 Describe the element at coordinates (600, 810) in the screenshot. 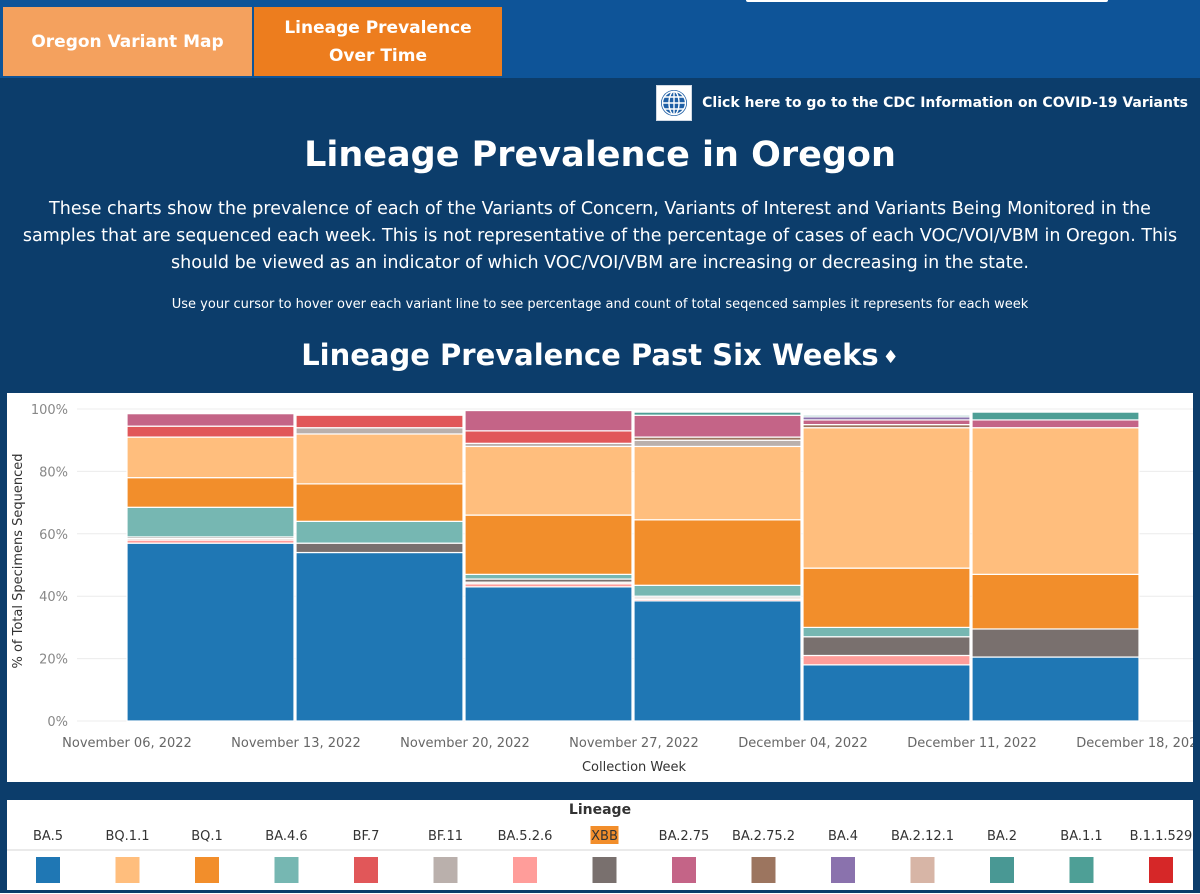

I see `legend-title: Lineage` at that location.